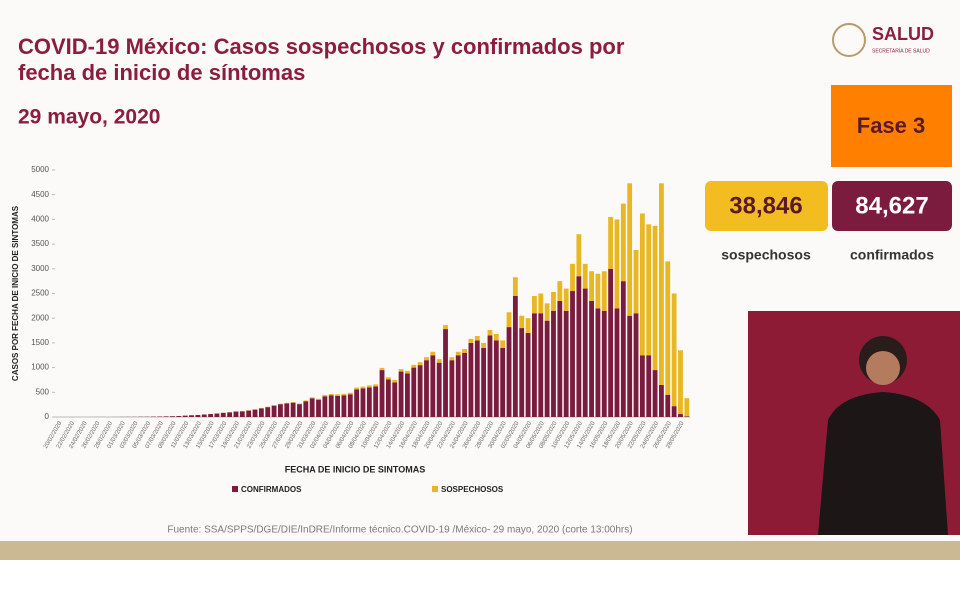 The width and height of the screenshot is (960, 601). What do you see at coordinates (40, 342) in the screenshot?
I see `y-tick-label: 1500` at bounding box center [40, 342].